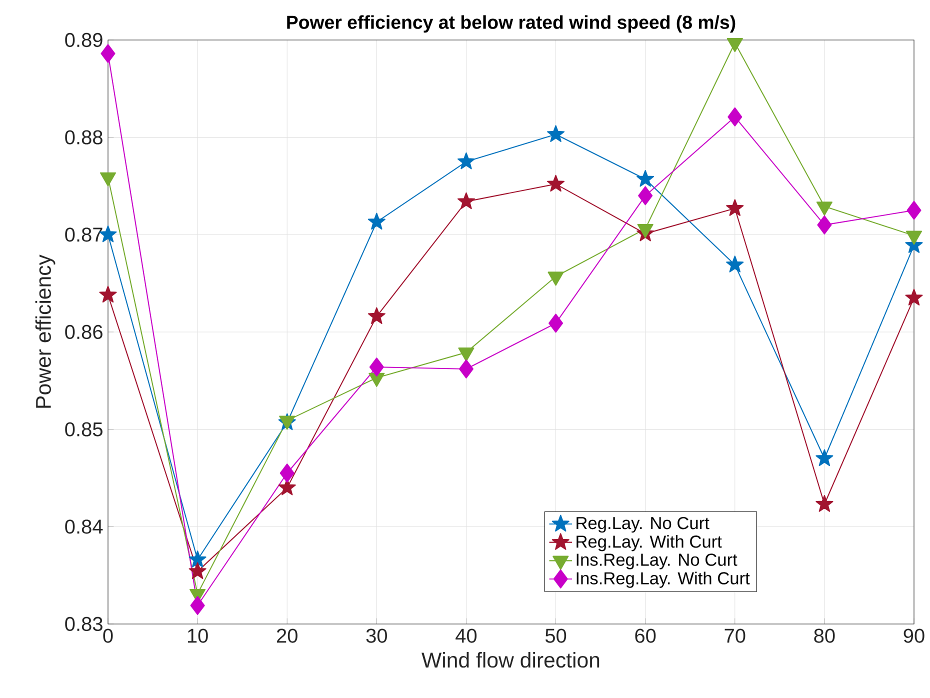 The image size is (930, 698). I want to click on y-tick-label: 0.83, so click(83, 624).